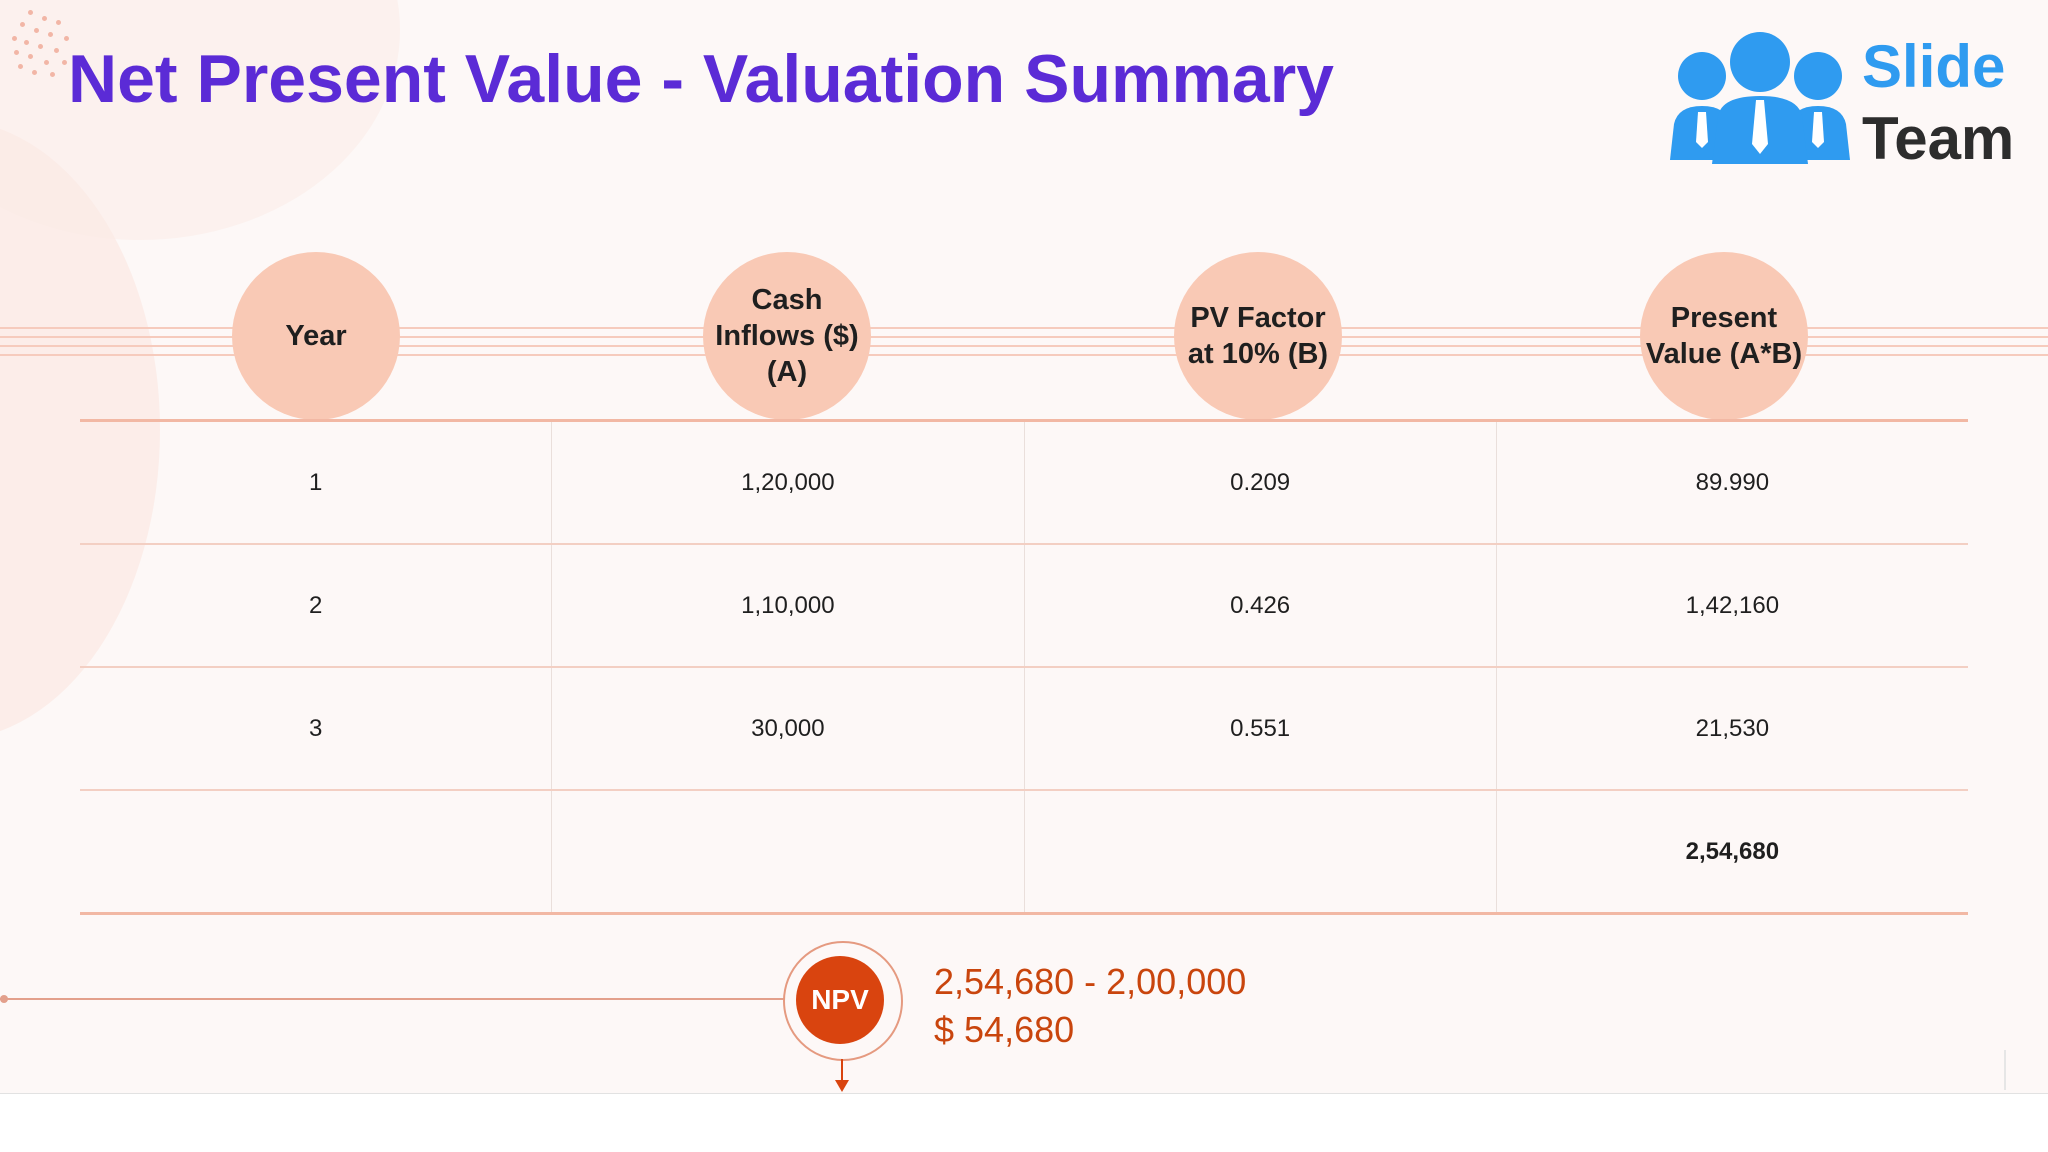 The width and height of the screenshot is (2048, 1152). I want to click on logo-text-team: Team, so click(1938, 138).